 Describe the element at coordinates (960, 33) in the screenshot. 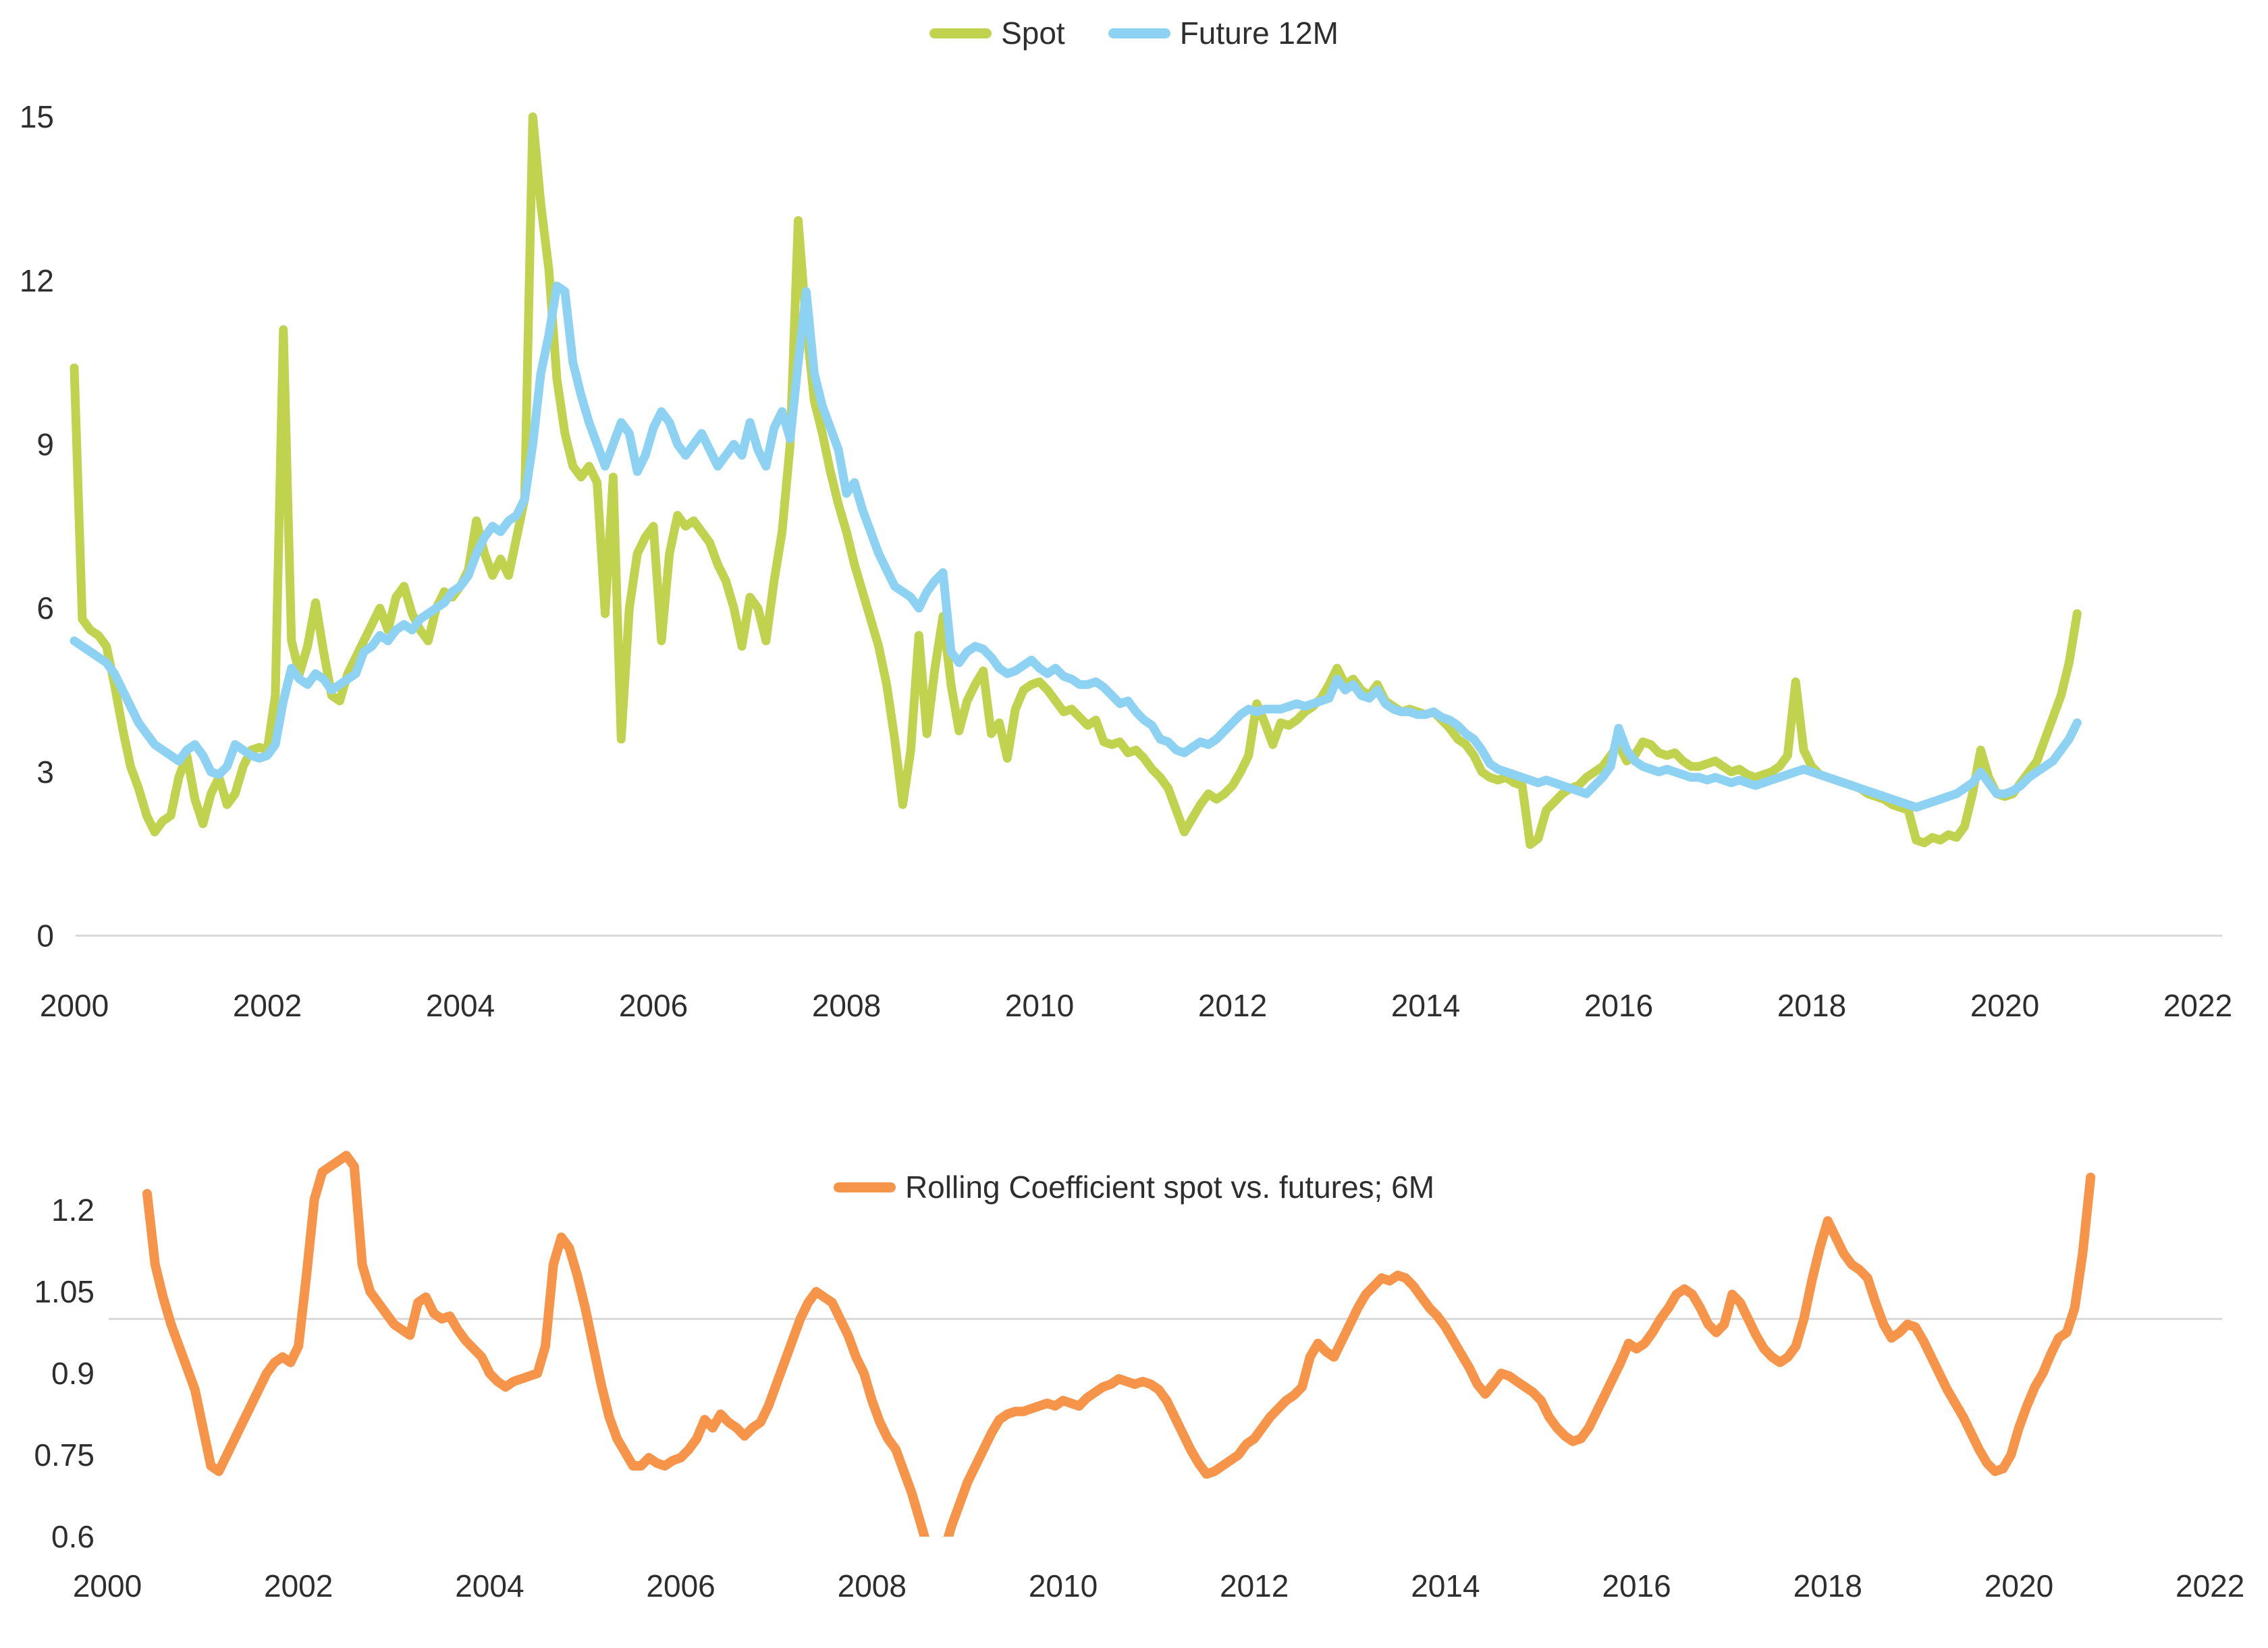

I see `spot-line-swatch-icon` at that location.